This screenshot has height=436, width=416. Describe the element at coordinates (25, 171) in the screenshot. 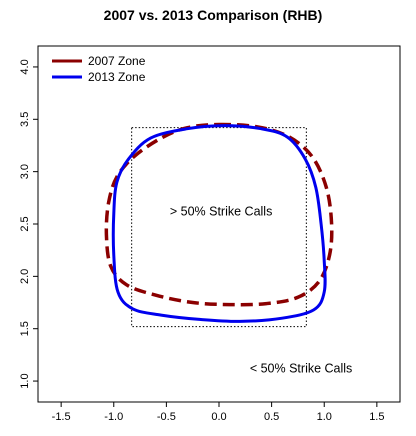

I see `y-tick-label-4: 3.0` at that location.